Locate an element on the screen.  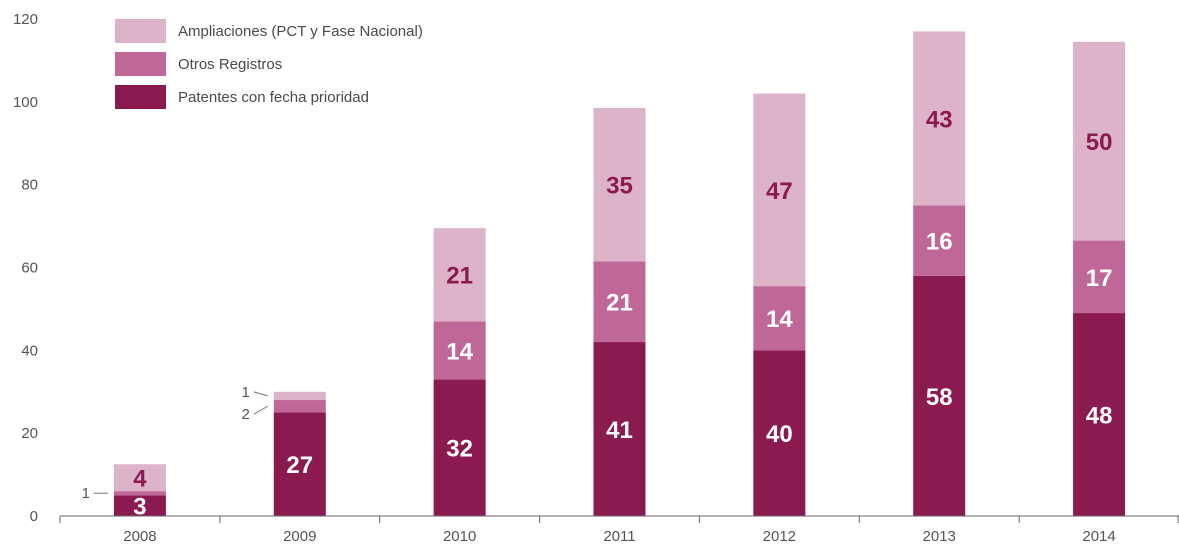
bar-group-2011: 41 21 35 is located at coordinates (619, 312).